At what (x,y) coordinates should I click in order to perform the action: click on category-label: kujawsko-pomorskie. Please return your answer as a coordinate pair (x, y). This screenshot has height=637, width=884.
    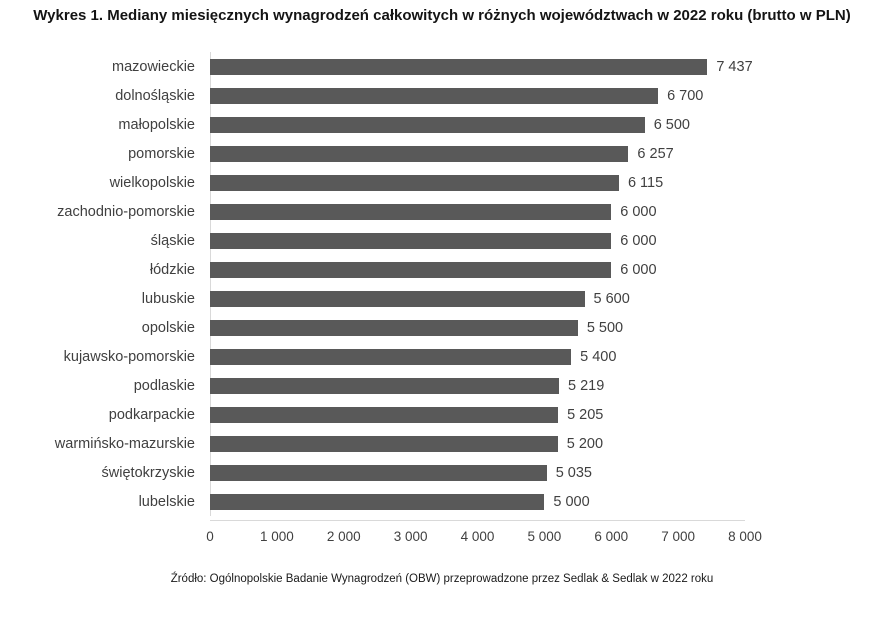
    Looking at the image, I should click on (129, 356).